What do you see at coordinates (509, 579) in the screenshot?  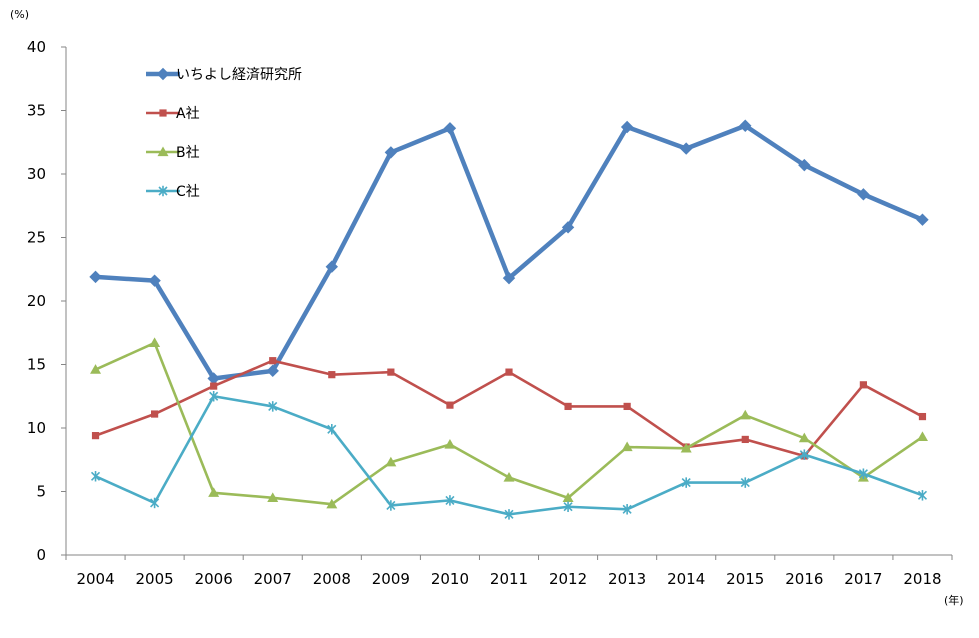 I see `x-tick-label: 2011` at bounding box center [509, 579].